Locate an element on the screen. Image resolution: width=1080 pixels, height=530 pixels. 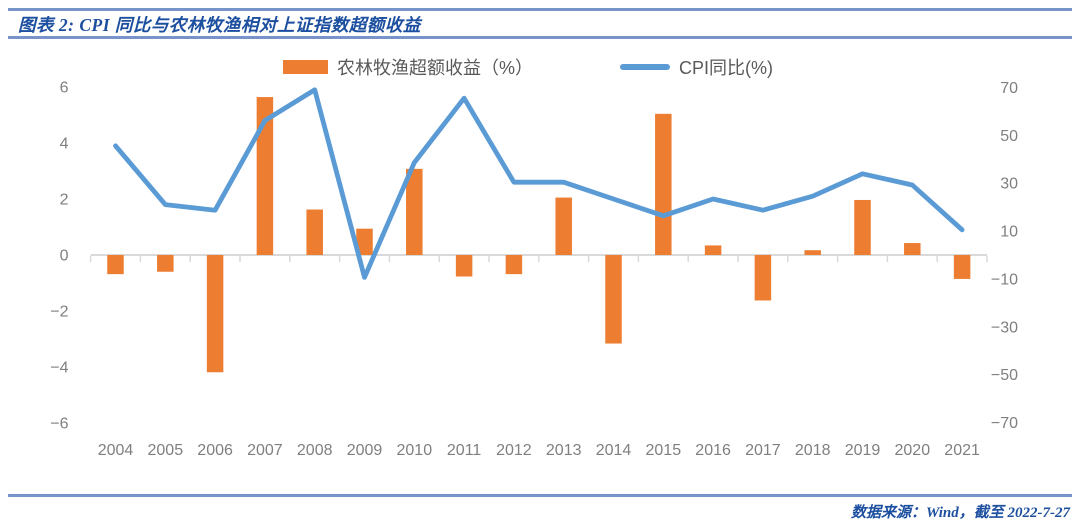
right-axis-tick-label: 10 is located at coordinates (1009, 232).